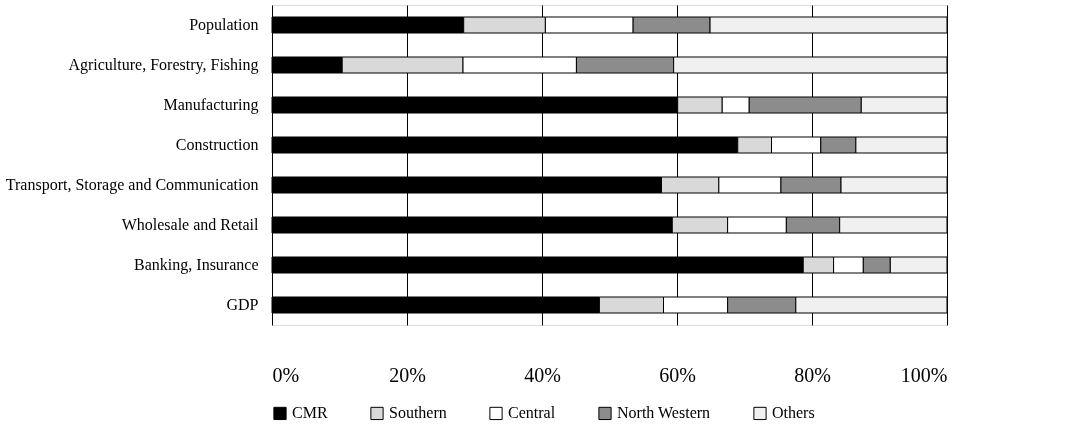  Describe the element at coordinates (532, 413) in the screenshot. I see `legend-label: Central` at that location.